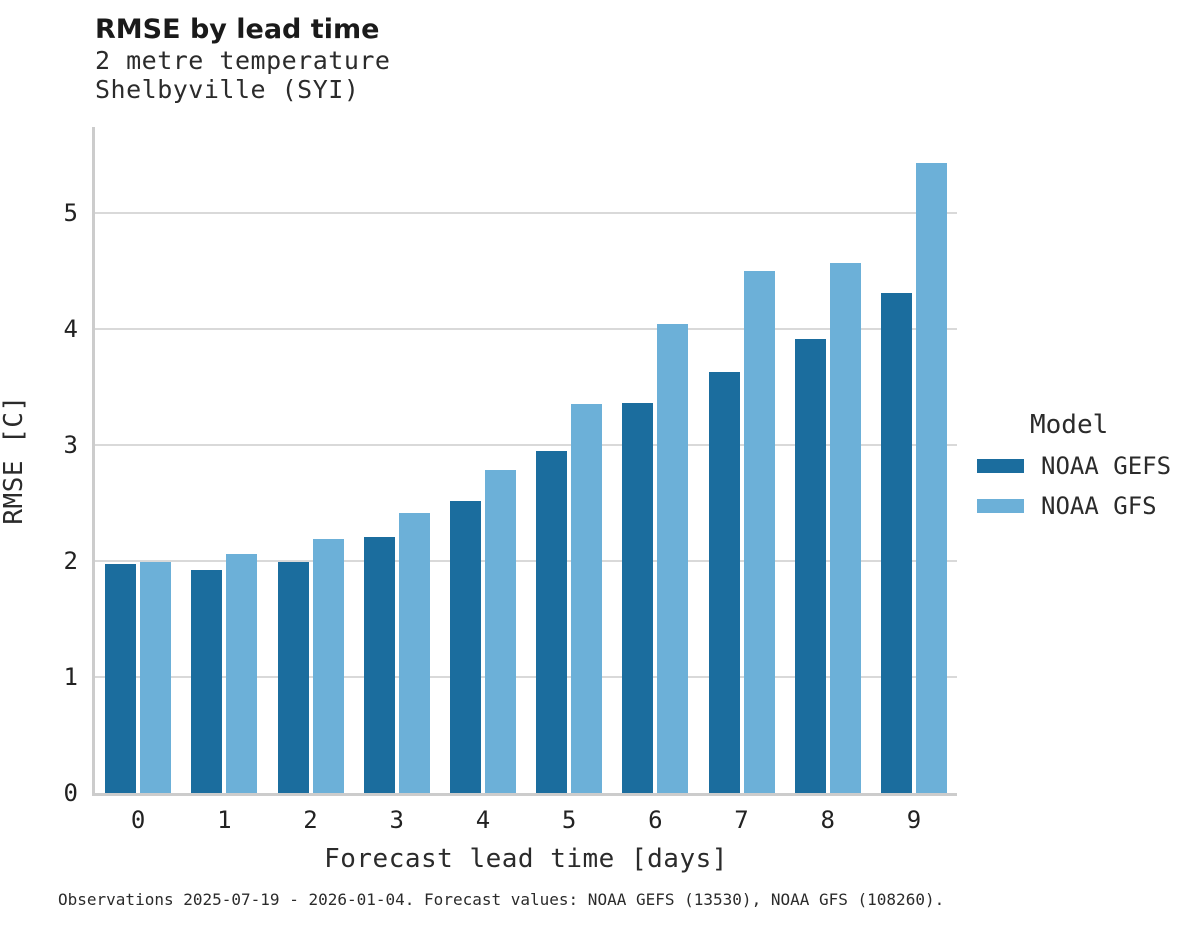  Describe the element at coordinates (70, 676) in the screenshot. I see `y-tick-label-1: 1` at that location.